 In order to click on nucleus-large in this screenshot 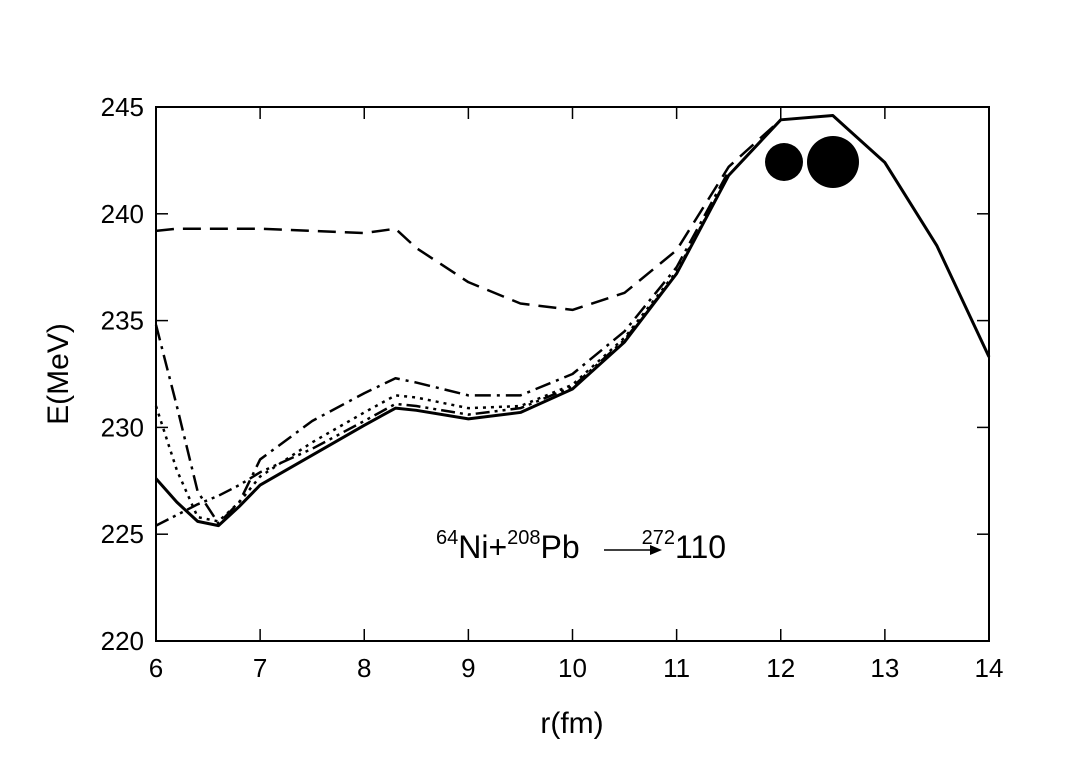, I will do `click(833, 162)`.